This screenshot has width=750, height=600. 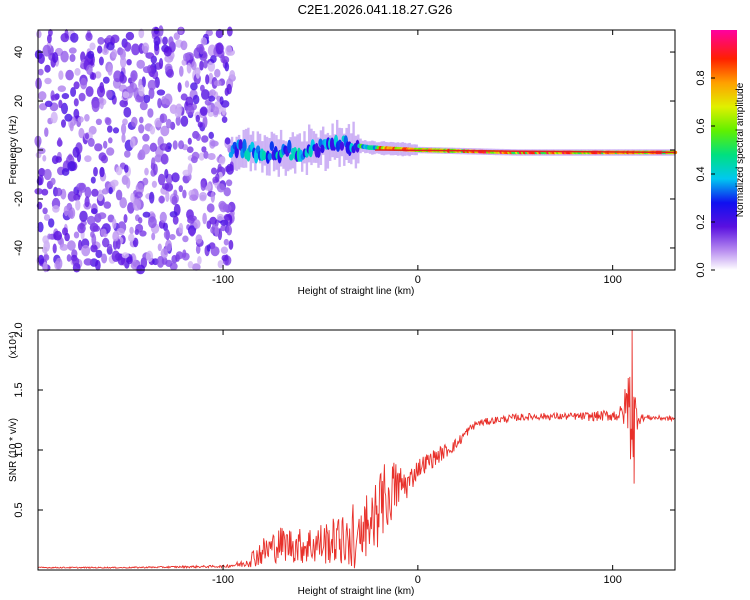 I want to click on spectrogram-y-tick-label: 20, so click(x=19, y=101).